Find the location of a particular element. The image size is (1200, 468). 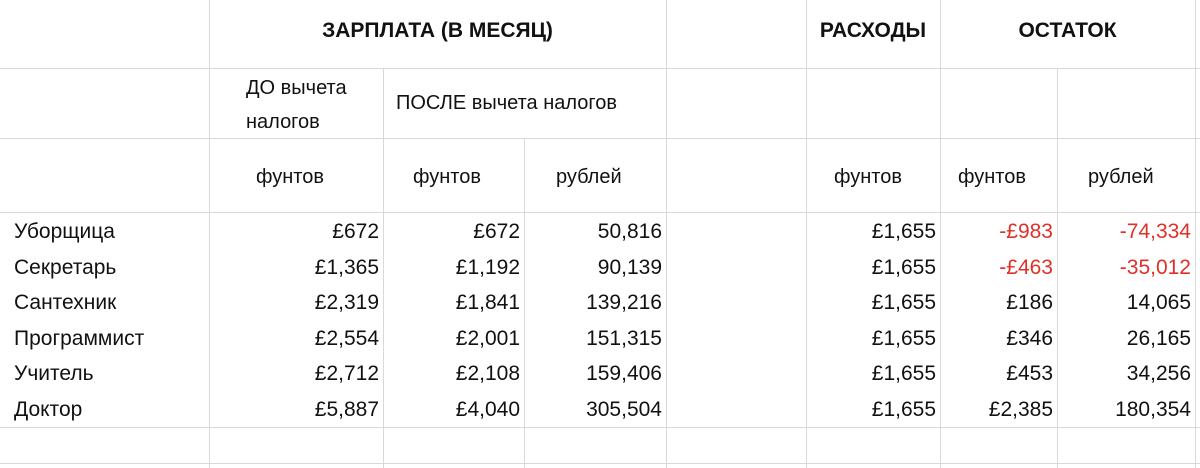

unit-after-pounds: фунтов is located at coordinates (447, 177).